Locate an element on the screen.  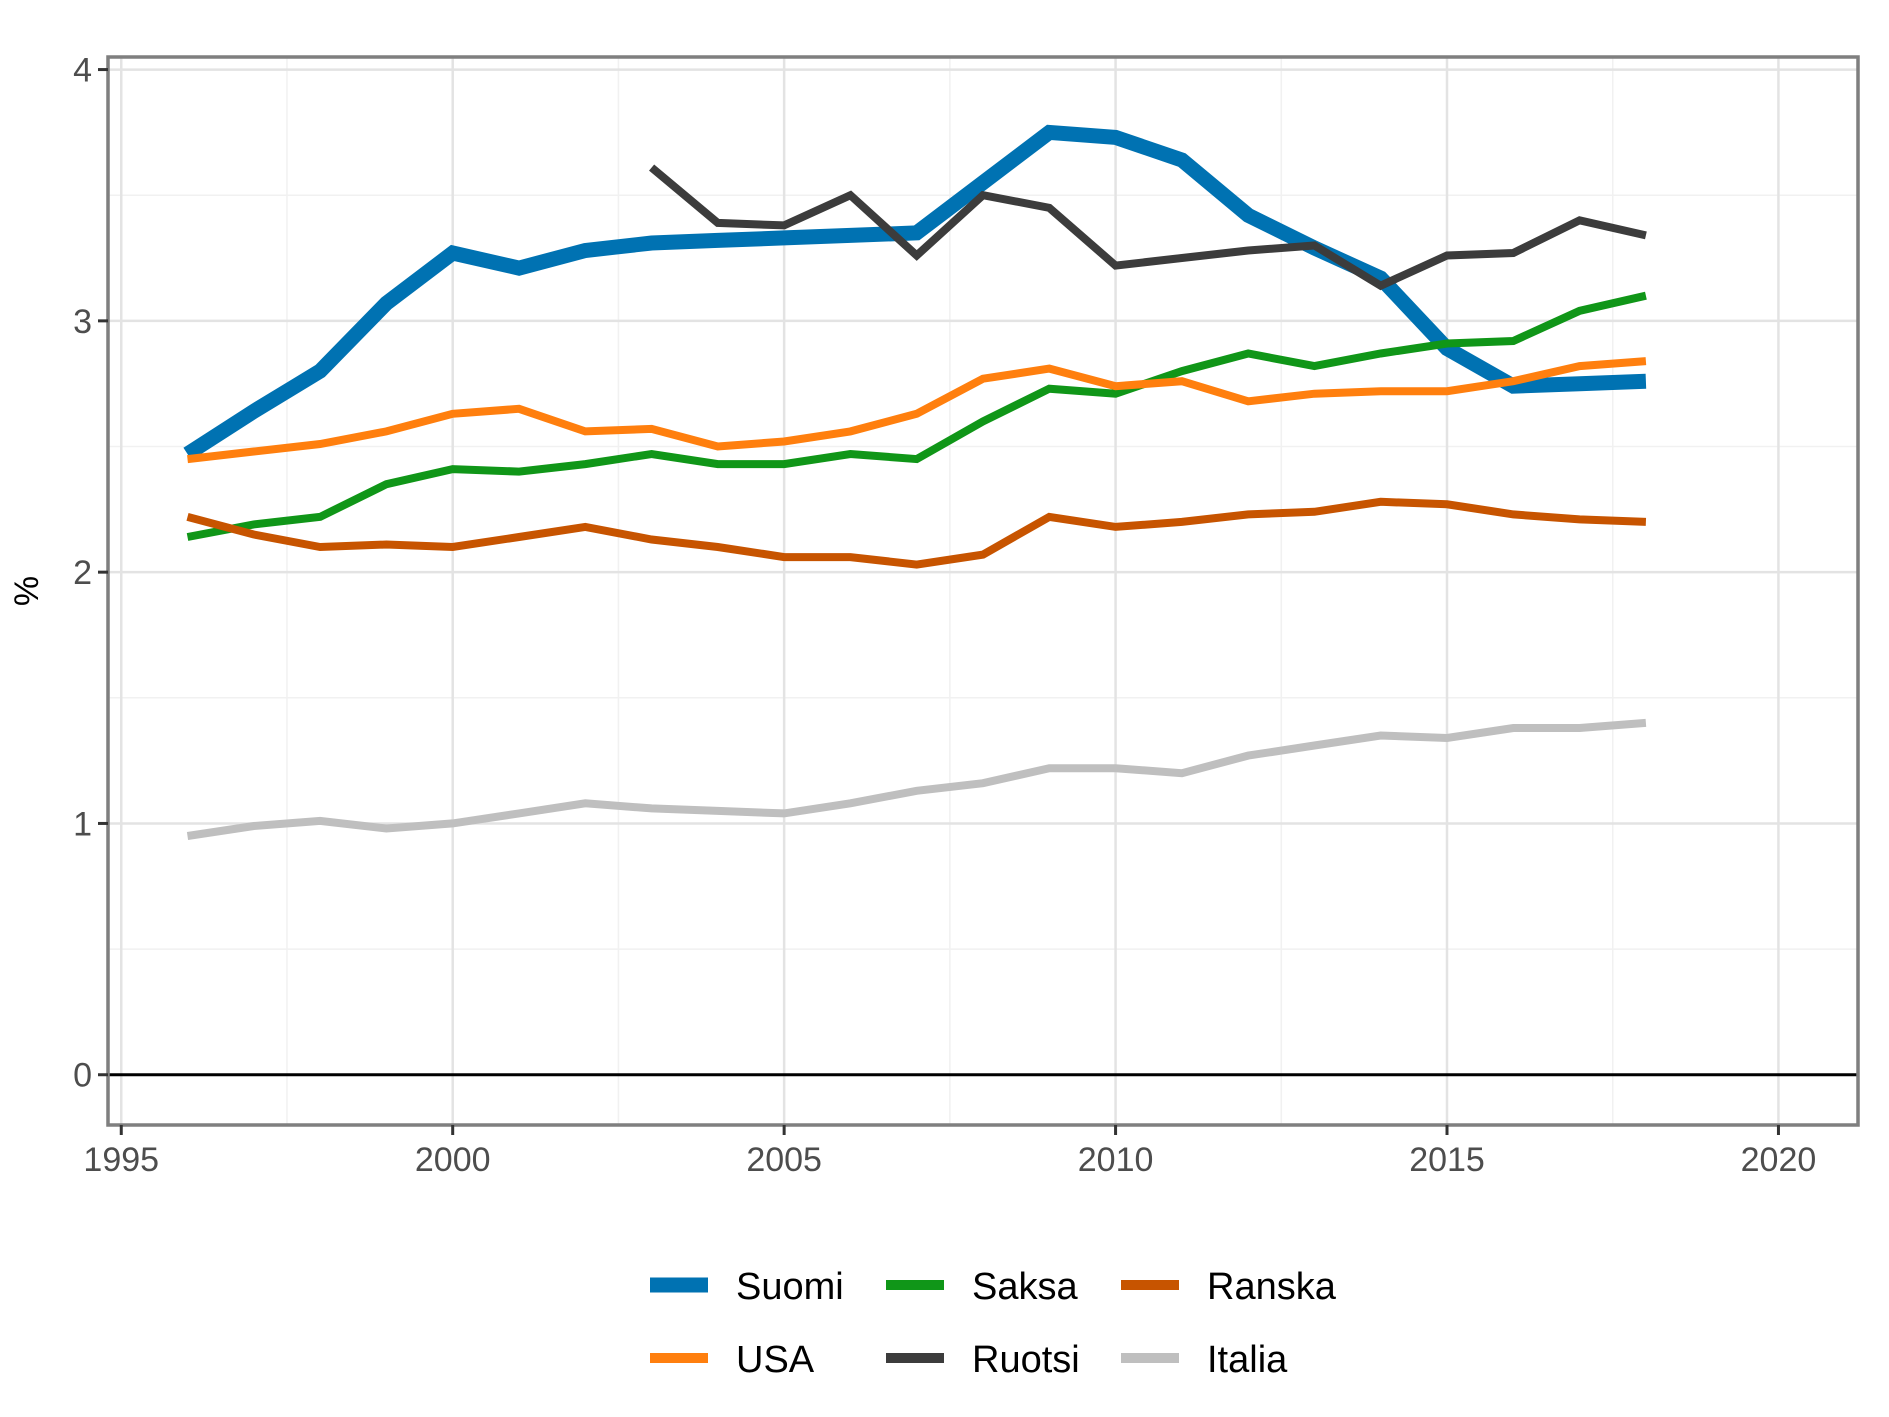
y-tick-label: 2 is located at coordinates (82, 573).